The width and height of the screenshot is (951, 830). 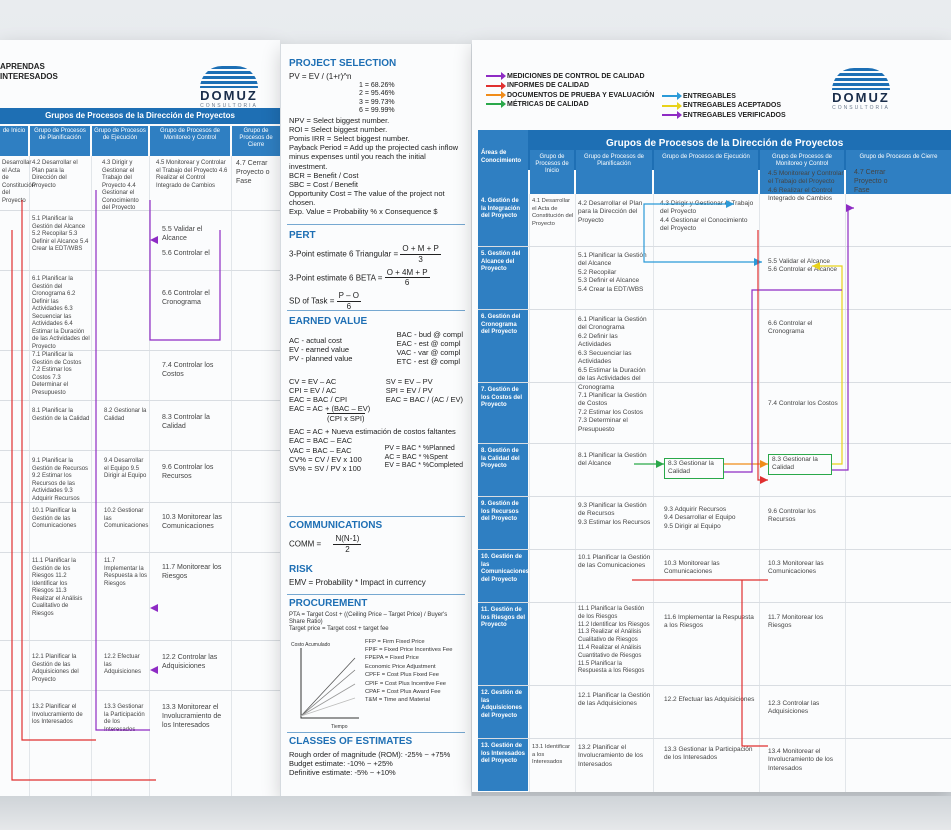 I want to click on domuz-logo-right: DOMUZ CONSULTORIA, so click(x=861, y=89).